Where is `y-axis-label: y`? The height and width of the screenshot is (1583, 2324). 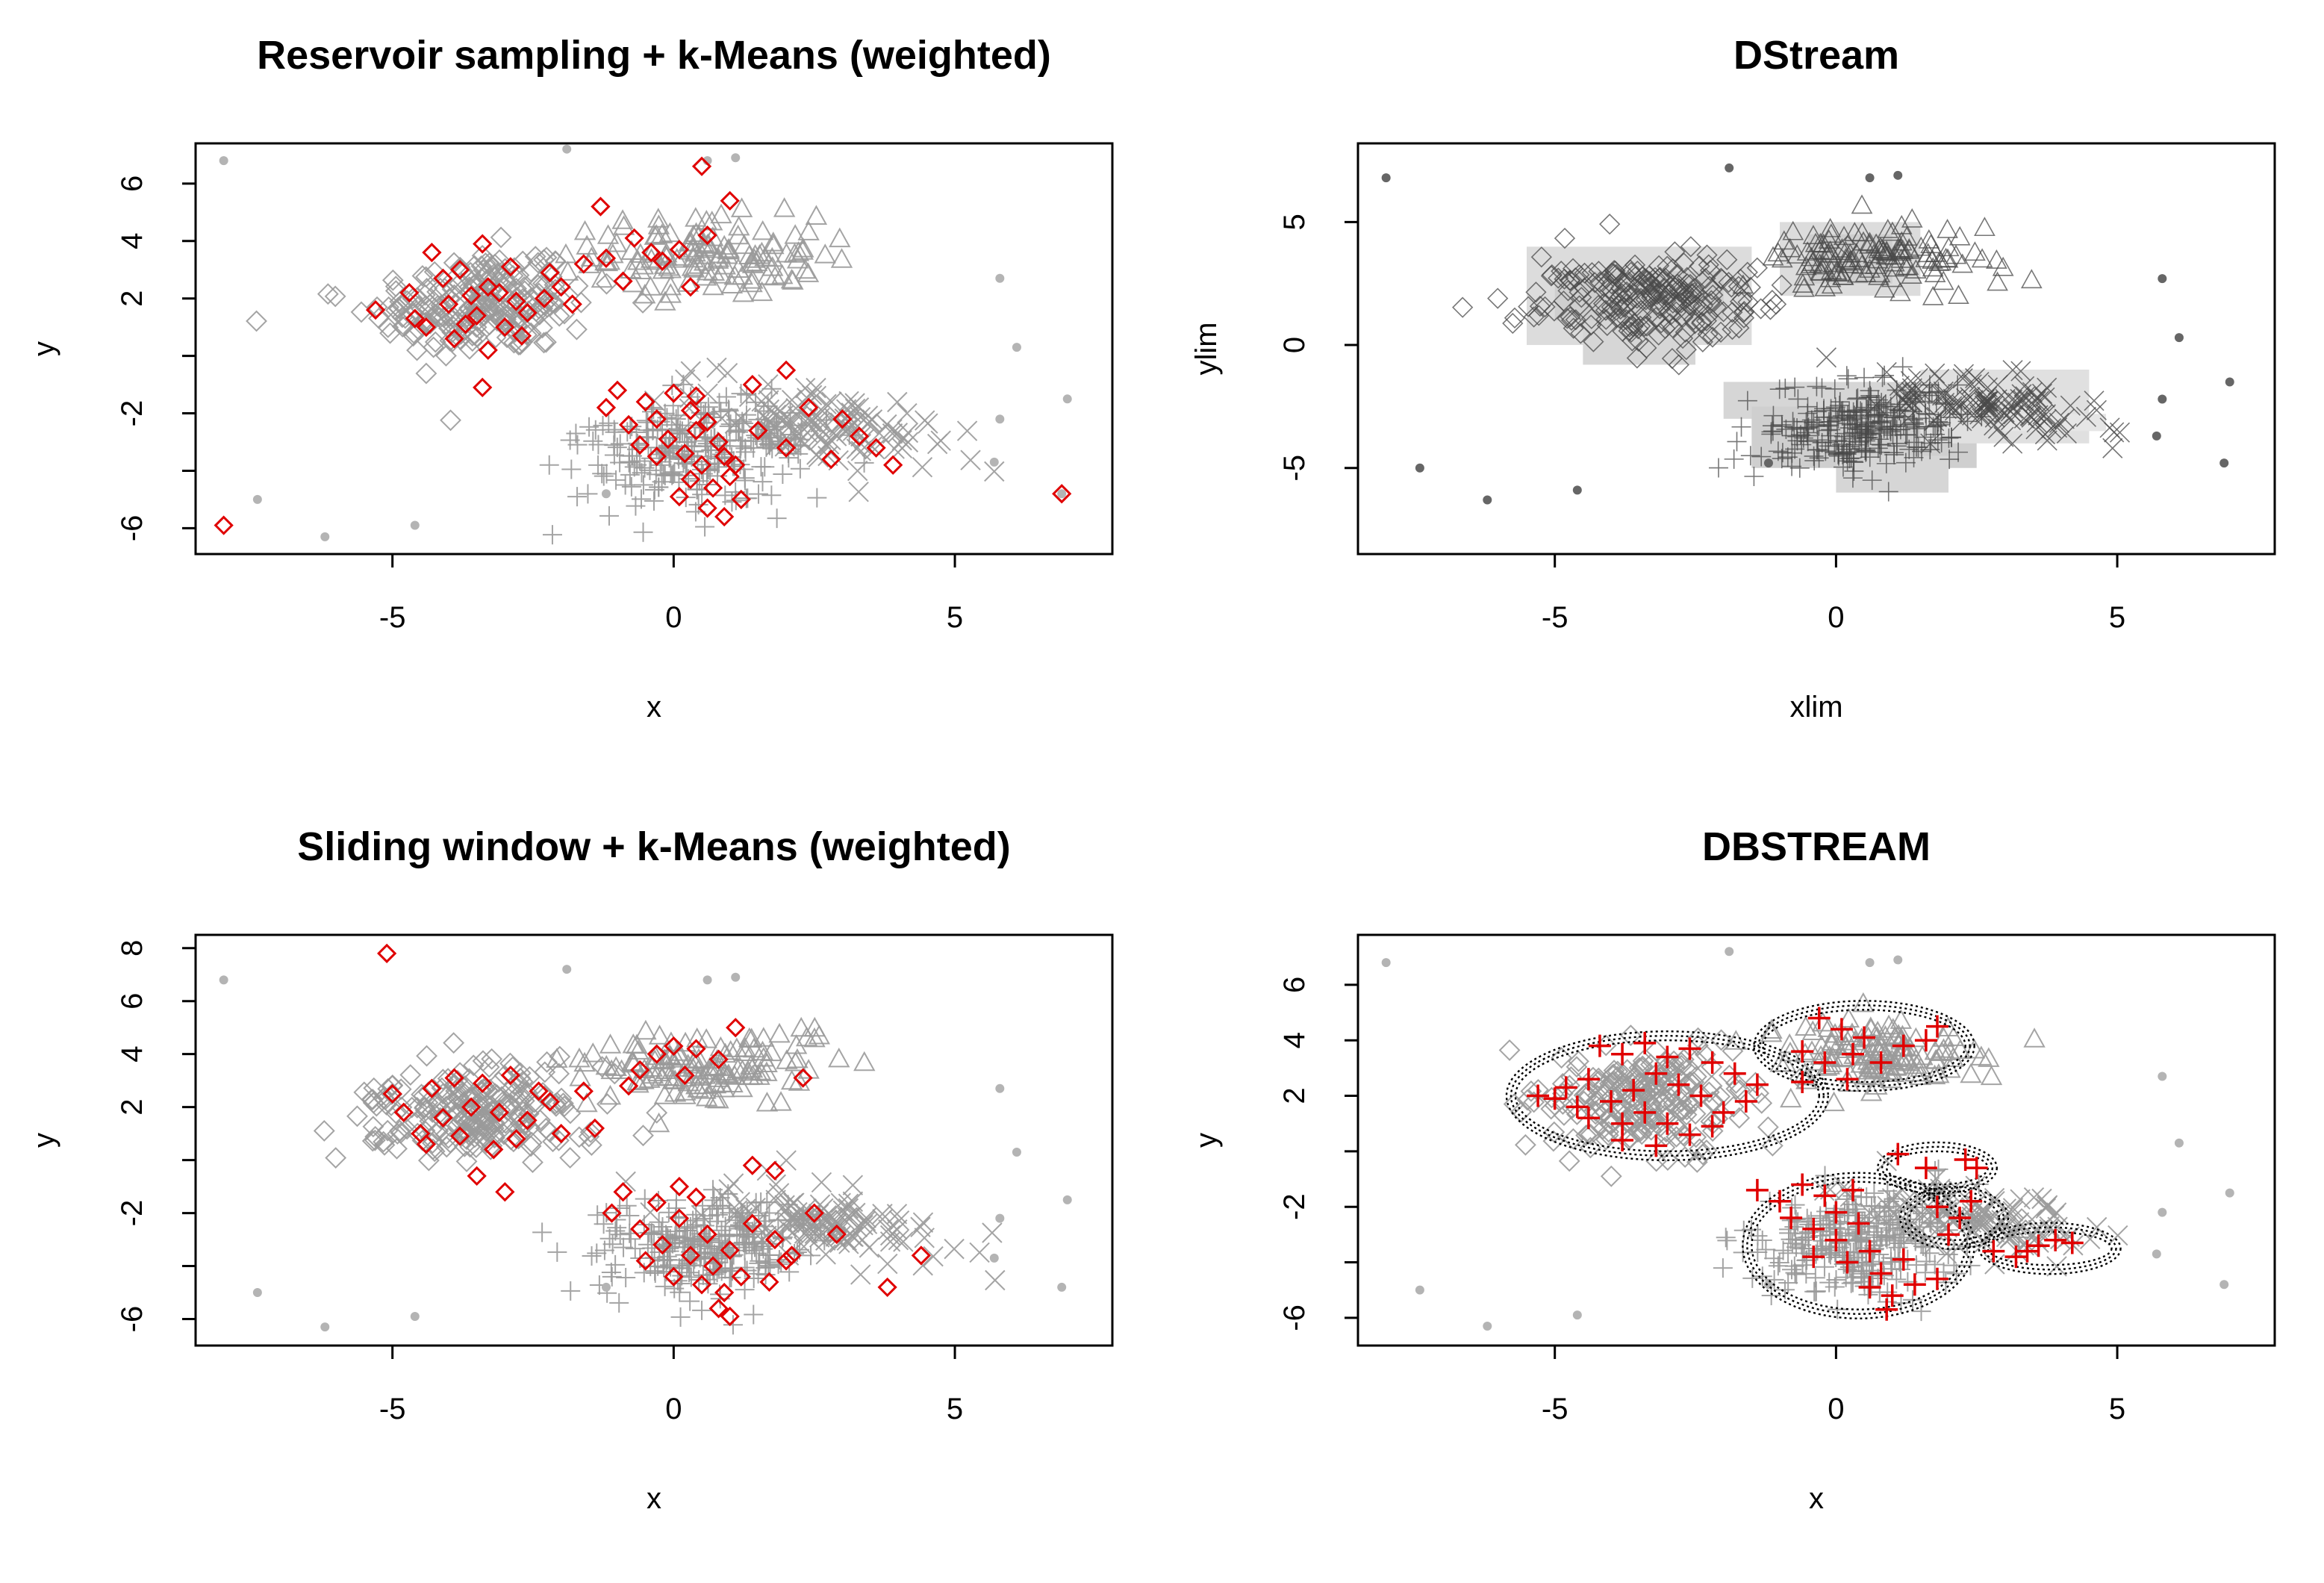
y-axis-label: y is located at coordinates (44, 1140).